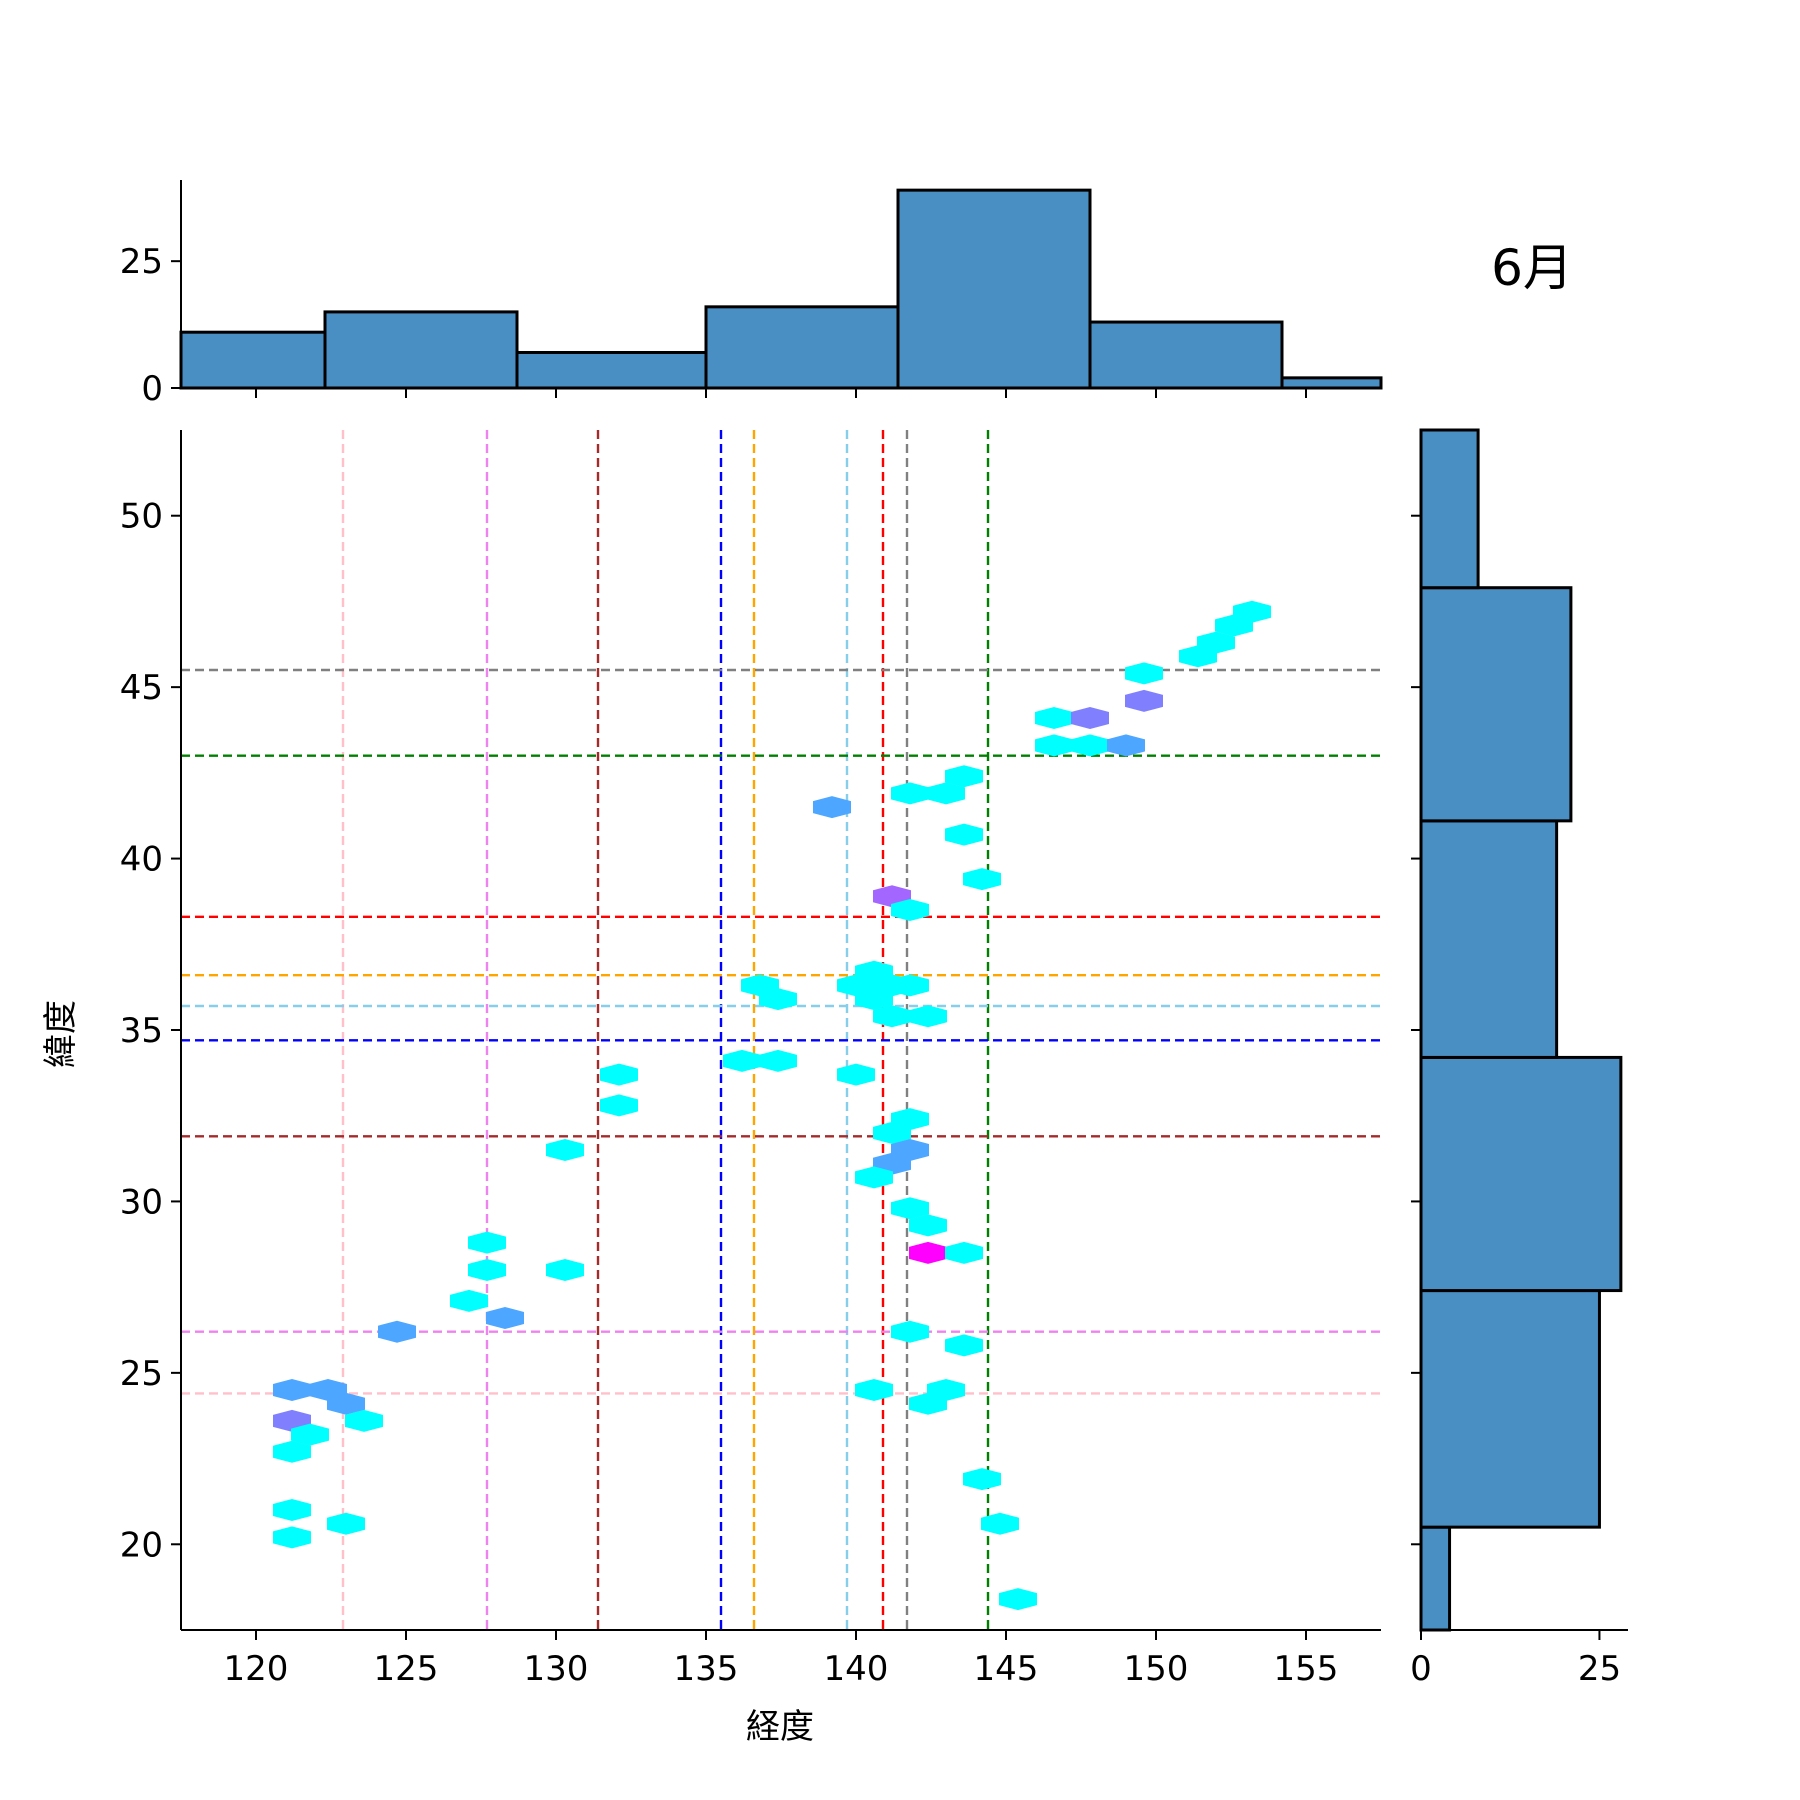 The width and height of the screenshot is (1800, 1800). What do you see at coordinates (856, 1669) in the screenshot?
I see `x-tick-label: 140` at bounding box center [856, 1669].